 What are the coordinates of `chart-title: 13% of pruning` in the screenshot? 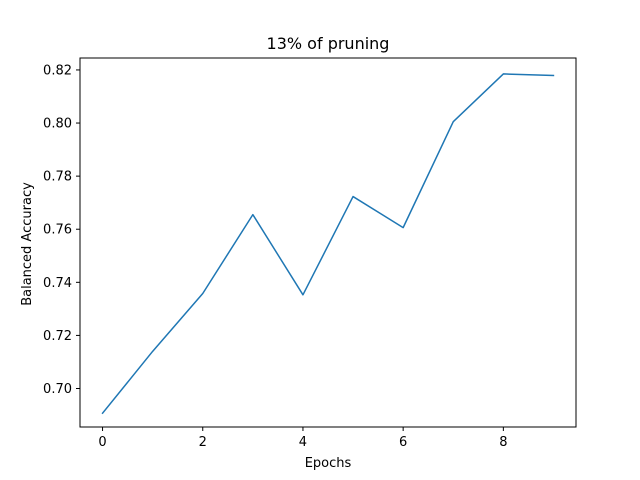 It's located at (328, 43).